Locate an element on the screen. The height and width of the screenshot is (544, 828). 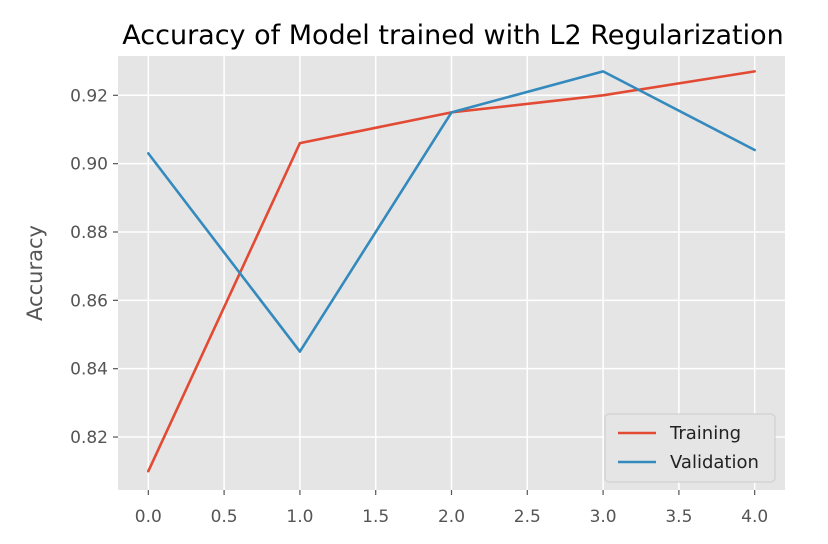
x-tick-labels: 0.0 0.5 1.0 1.5 2.0 2.5 3.0 3.5 4.0 is located at coordinates (451, 508).